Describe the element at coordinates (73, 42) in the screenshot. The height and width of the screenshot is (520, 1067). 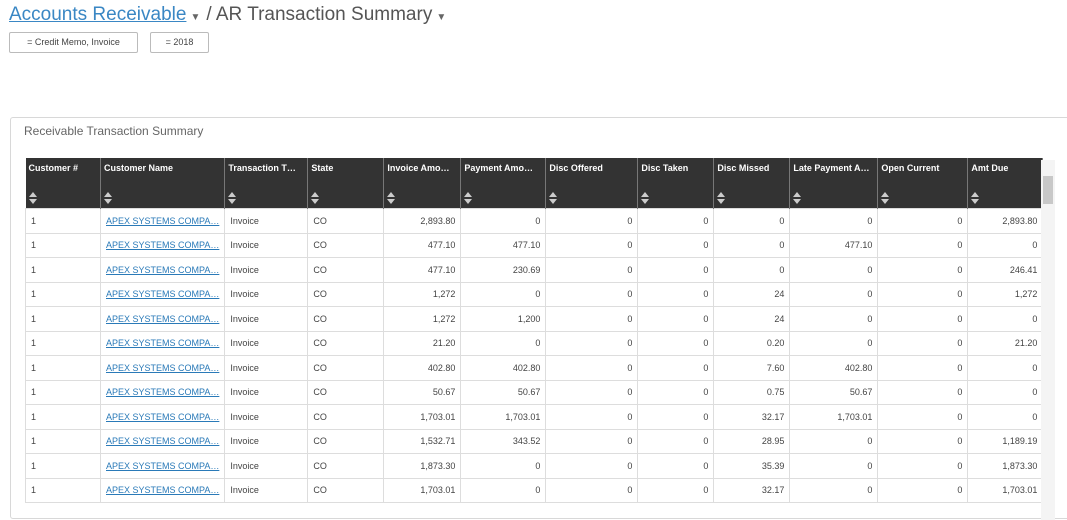
I see `filter-button: = Credit Memo, Invoice` at that location.